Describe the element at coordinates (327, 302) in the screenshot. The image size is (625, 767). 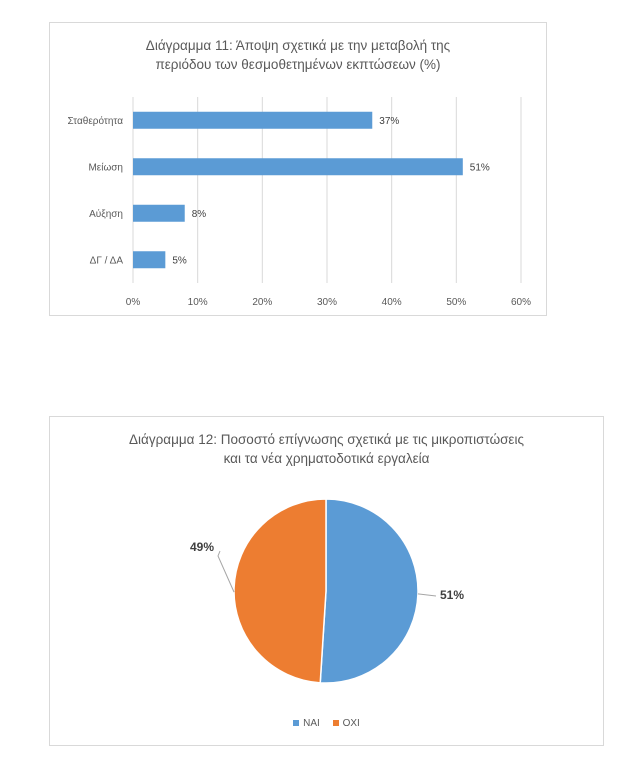
I see `x-tick-label: 30%` at that location.